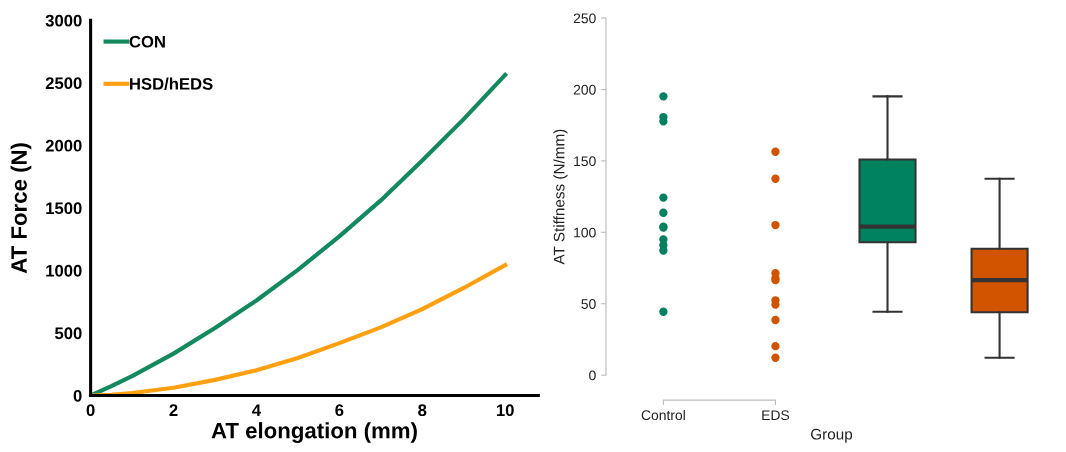  I want to click on x-tick-label: Control, so click(663, 415).